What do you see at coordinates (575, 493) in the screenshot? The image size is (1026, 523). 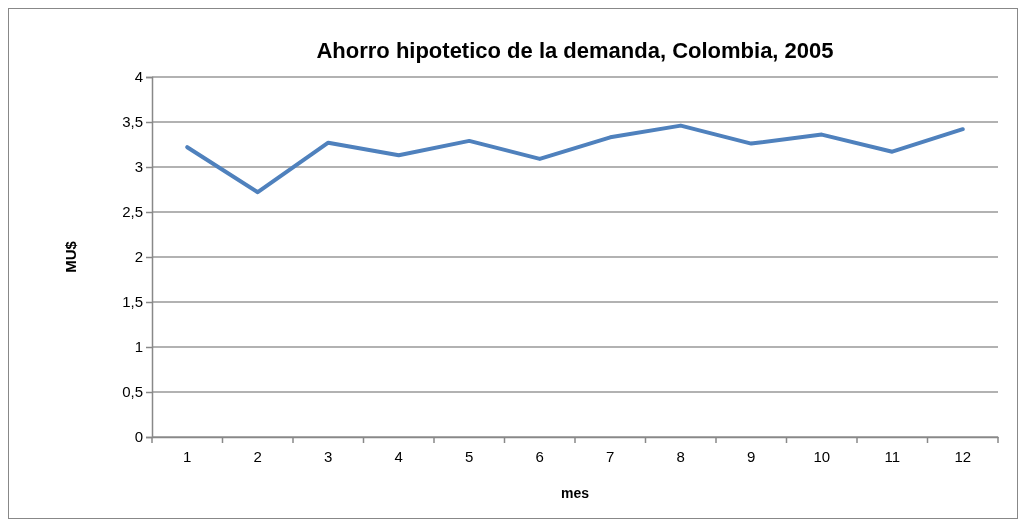 I see `x-axis-title: mes` at bounding box center [575, 493].